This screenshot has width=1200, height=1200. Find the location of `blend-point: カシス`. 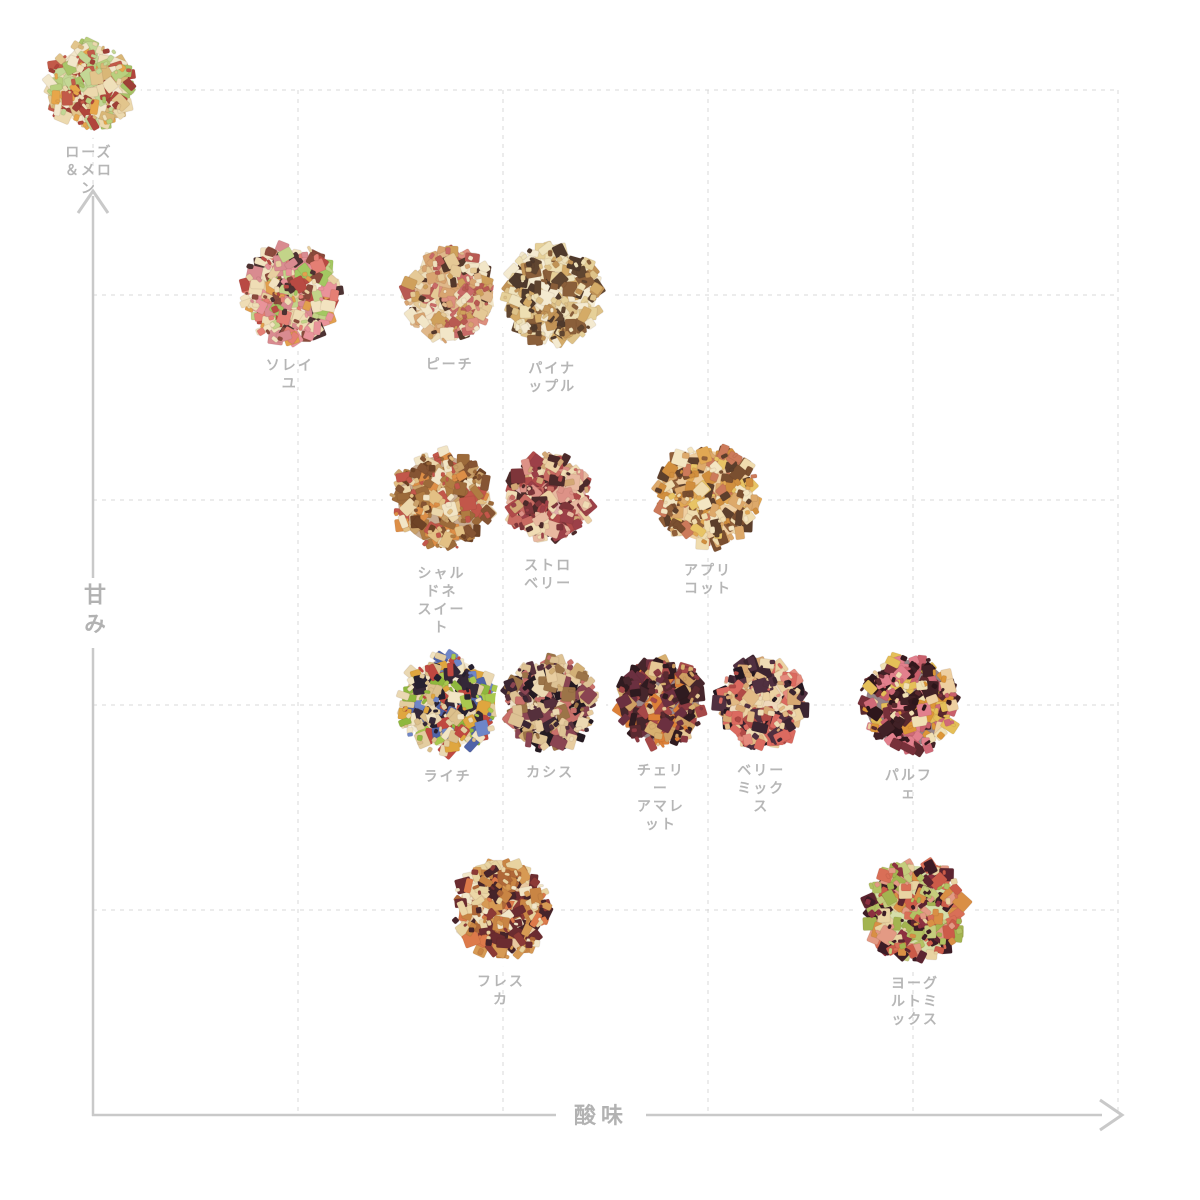

blend-point: カシス is located at coordinates (550, 713).